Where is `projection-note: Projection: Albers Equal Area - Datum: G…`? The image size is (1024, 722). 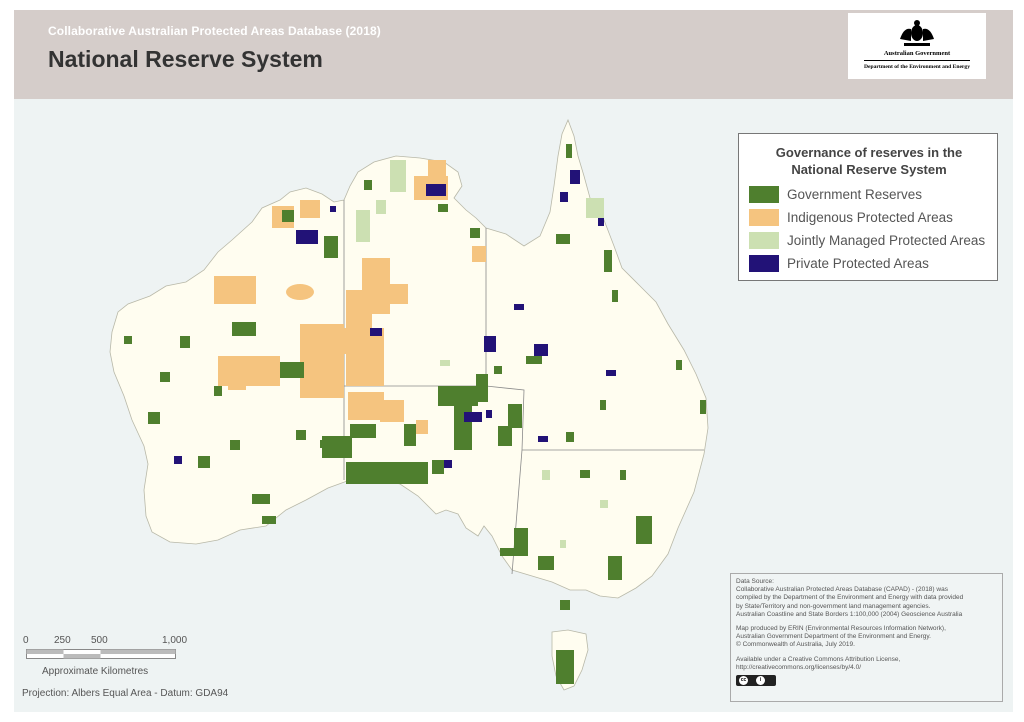
projection-note: Projection: Albers Equal Area - Datum: G… is located at coordinates (125, 693).